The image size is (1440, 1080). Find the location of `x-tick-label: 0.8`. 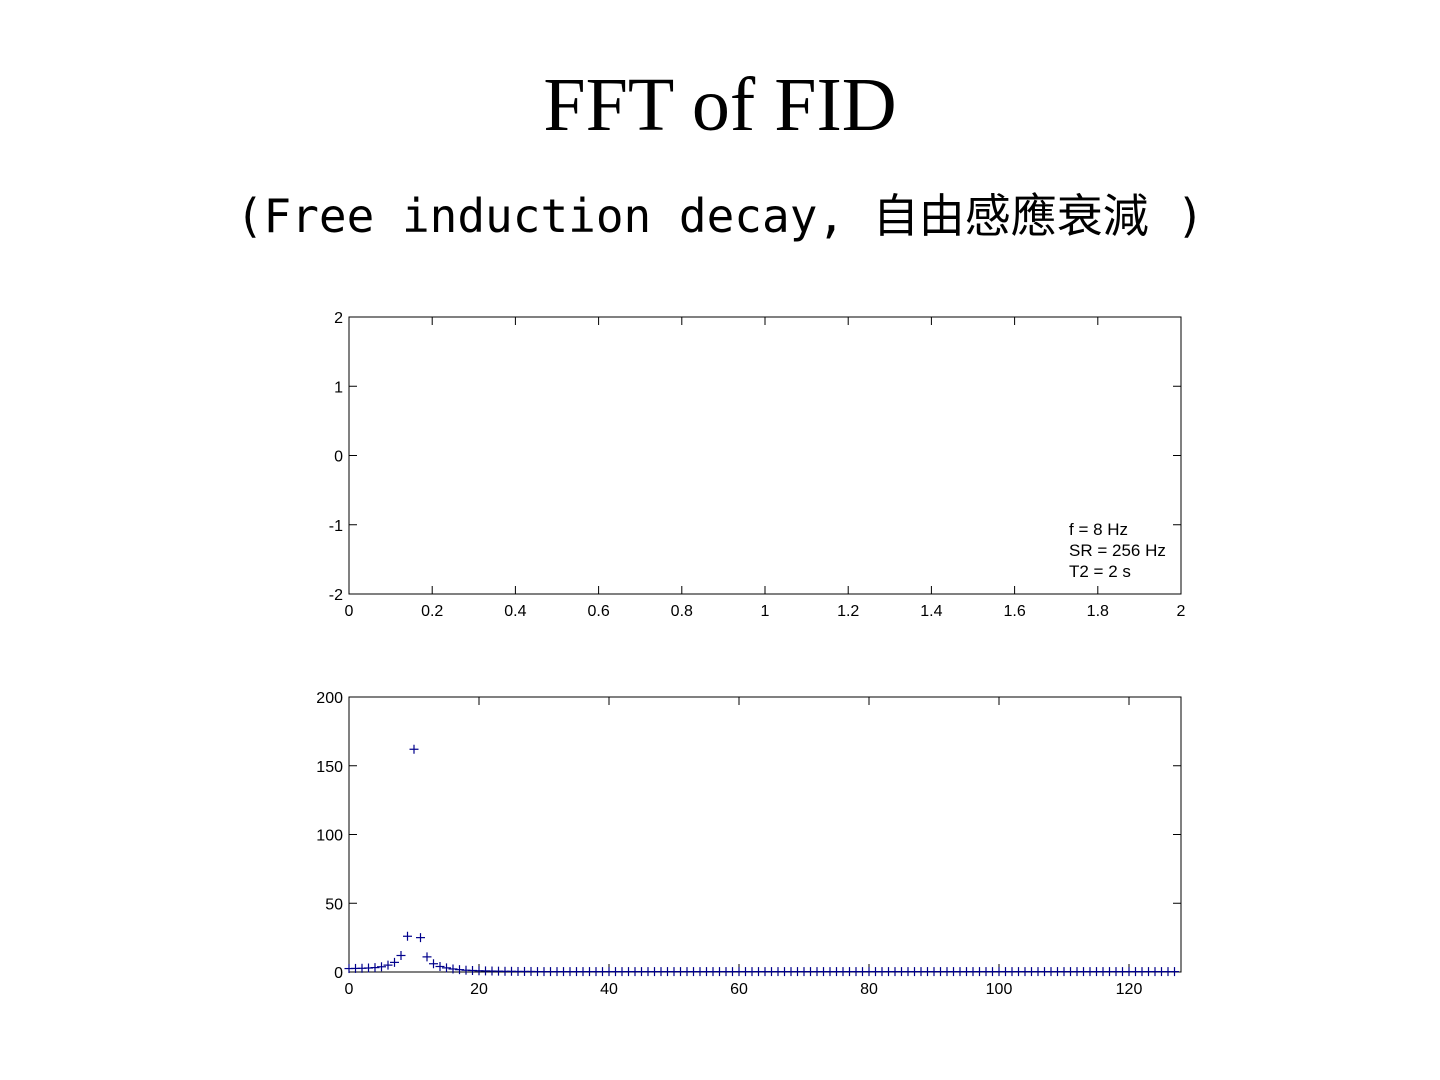

x-tick-label: 0.8 is located at coordinates (682, 611).